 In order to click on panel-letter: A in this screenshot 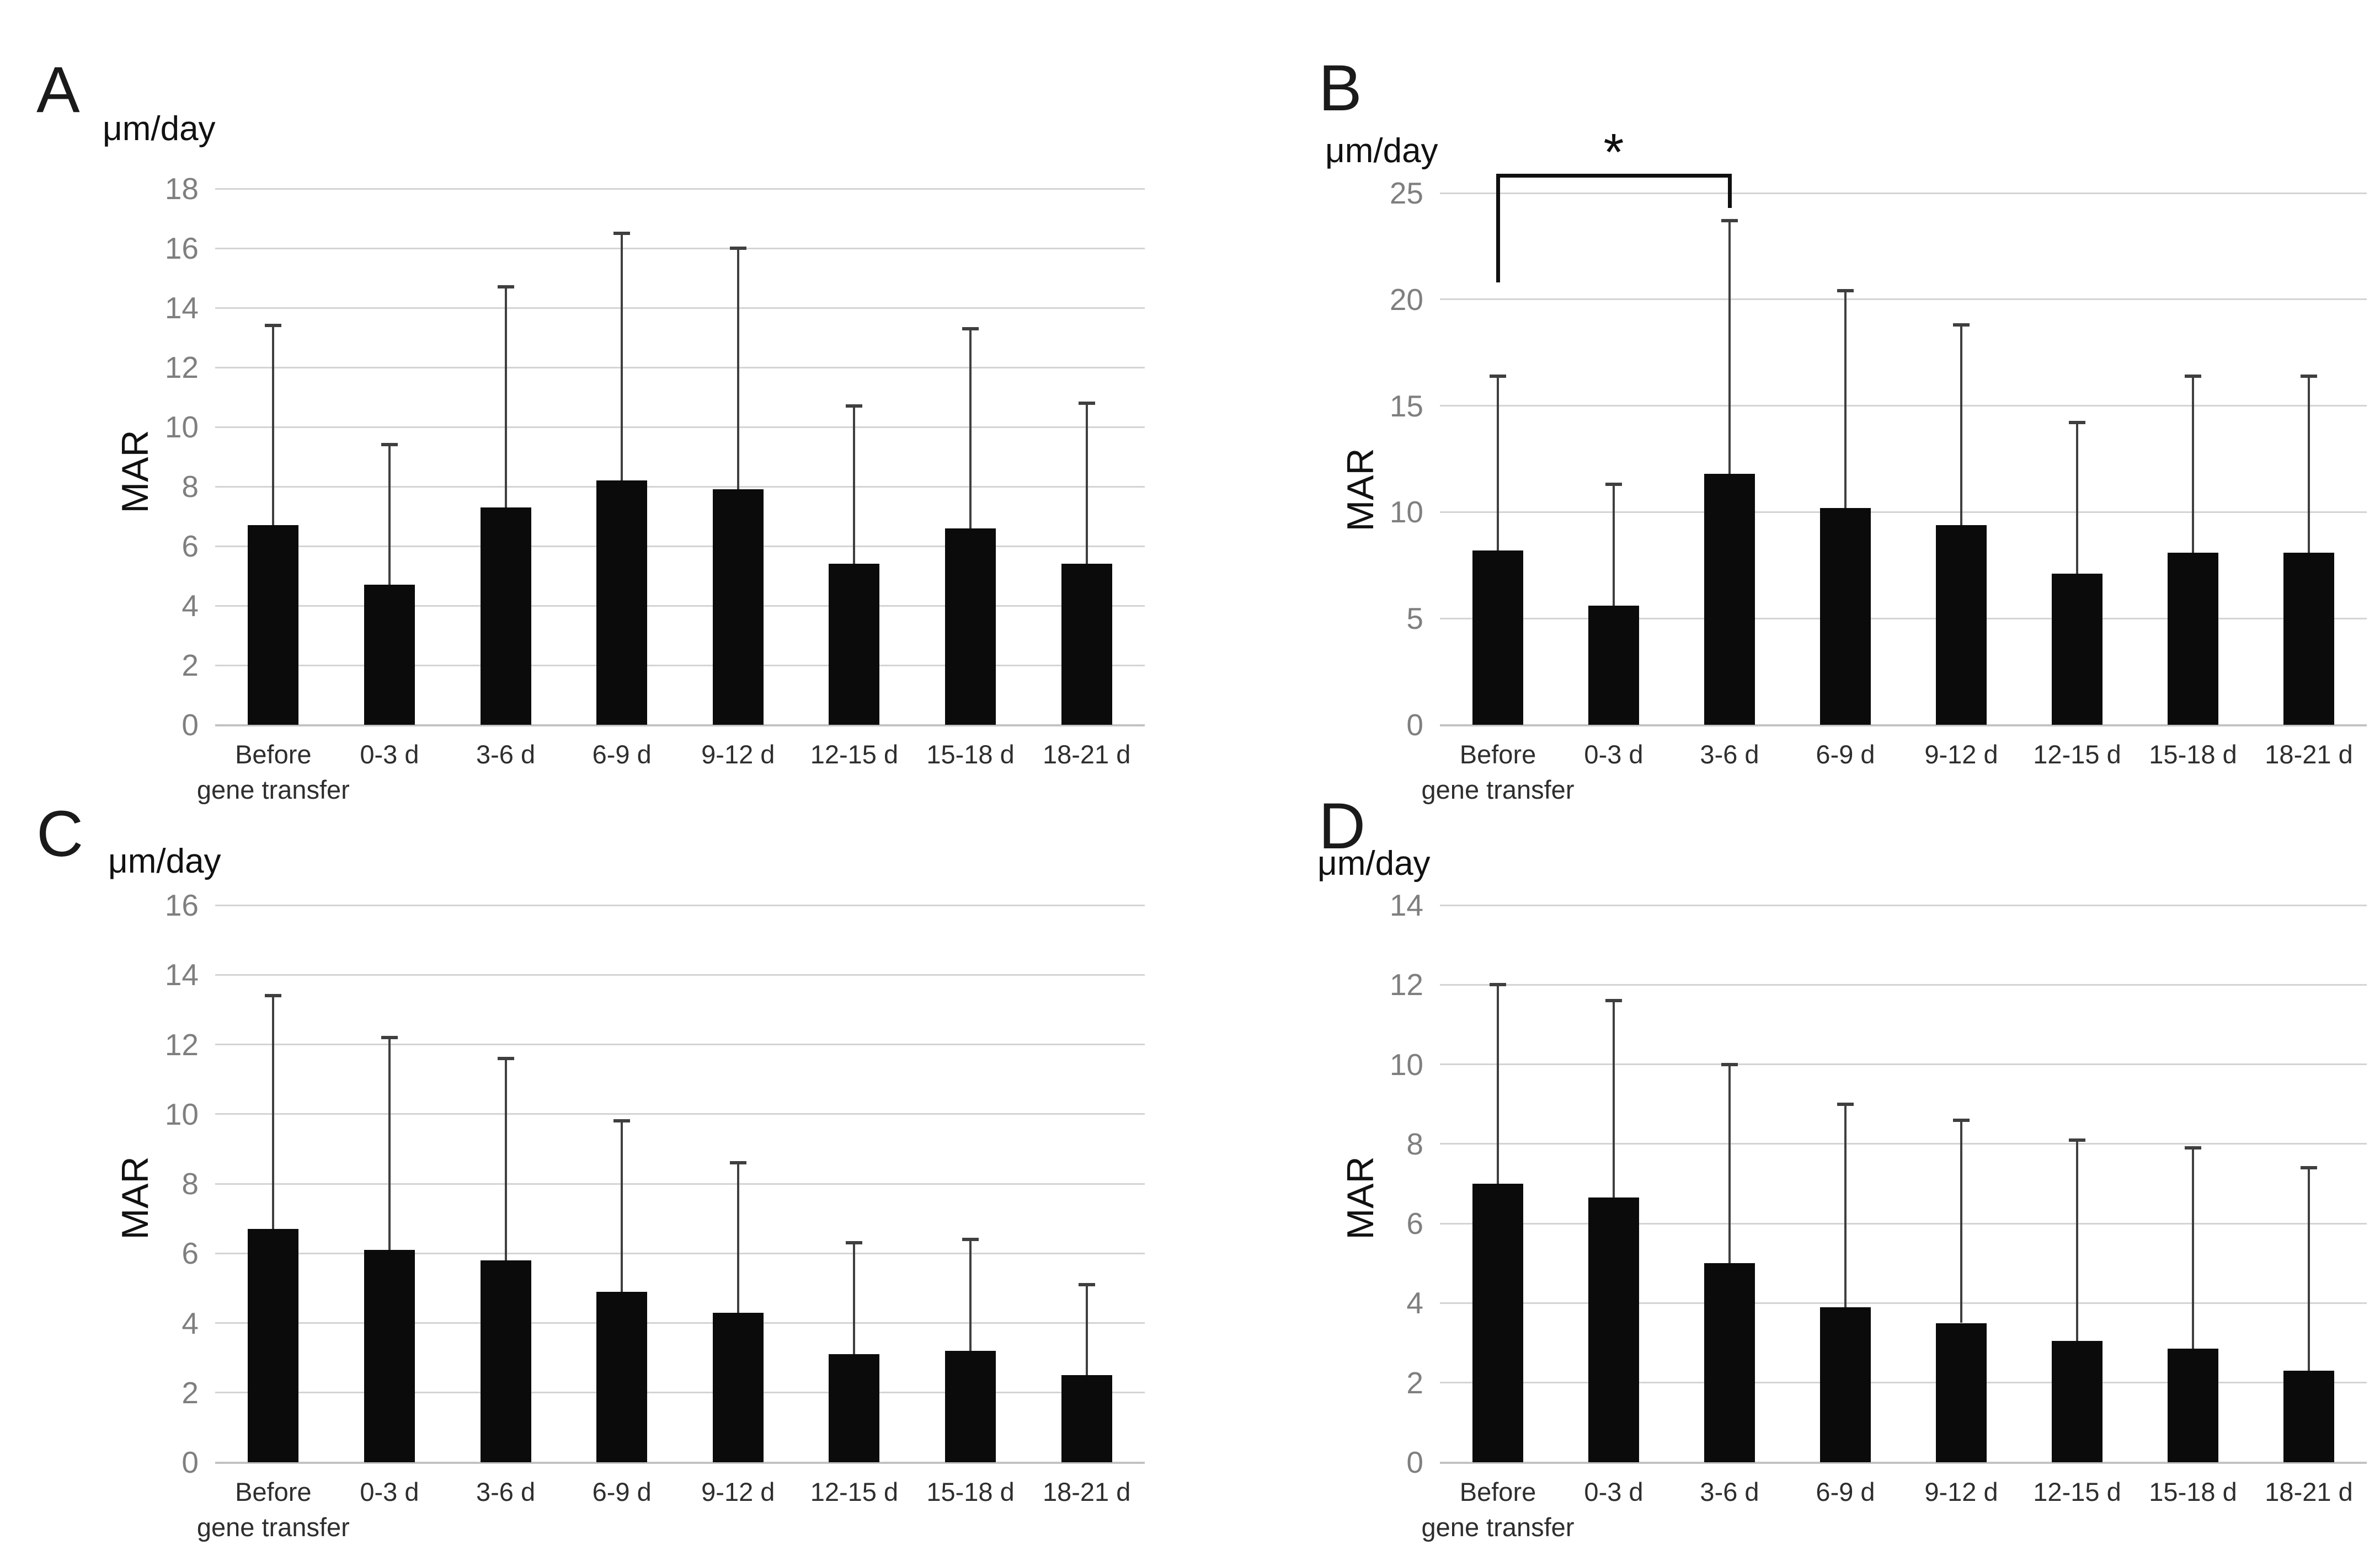, I will do `click(58, 90)`.